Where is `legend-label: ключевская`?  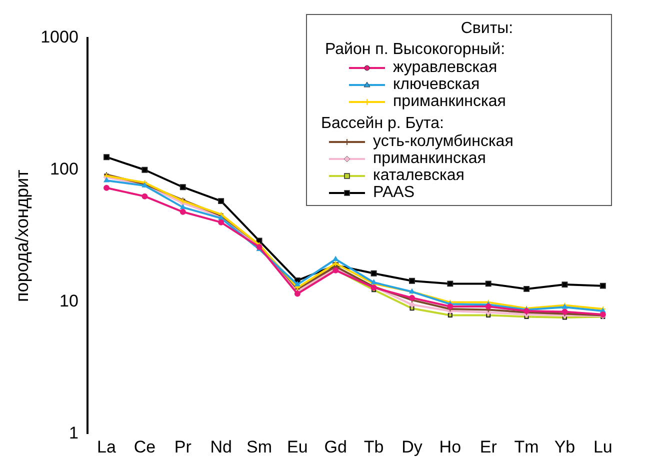 legend-label: ключевская is located at coordinates (436, 84).